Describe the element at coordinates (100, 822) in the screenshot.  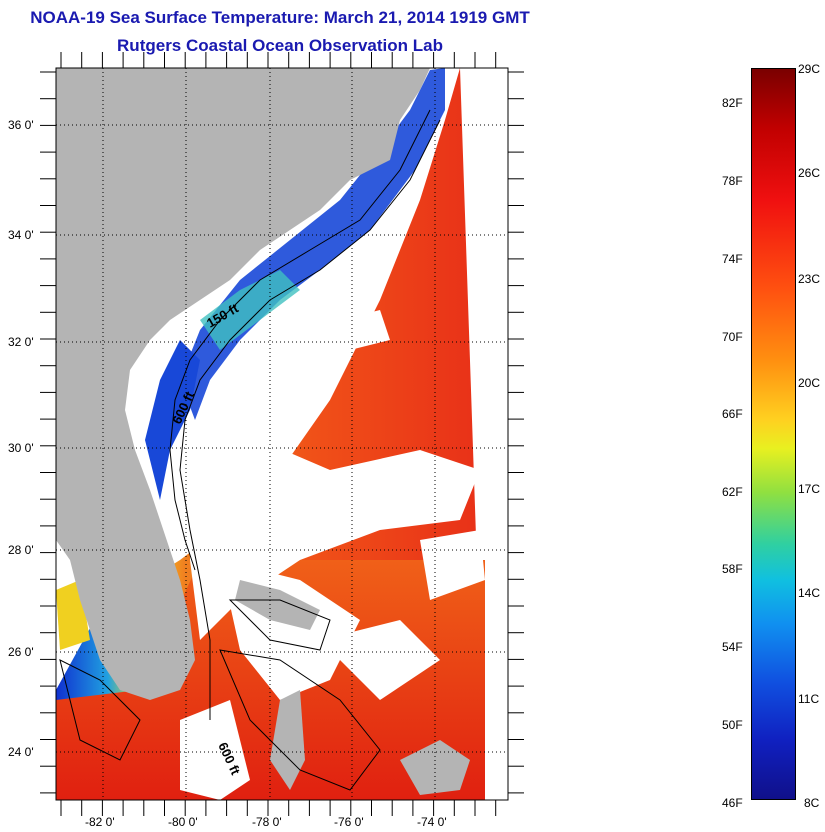
I see `lon-label-82: -82 0'` at that location.